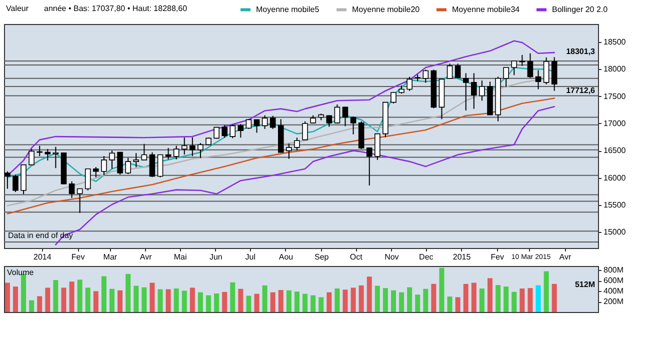 The width and height of the screenshot is (649, 342). Describe the element at coordinates (357, 257) in the screenshot. I see `x-tick-label: Oct` at that location.